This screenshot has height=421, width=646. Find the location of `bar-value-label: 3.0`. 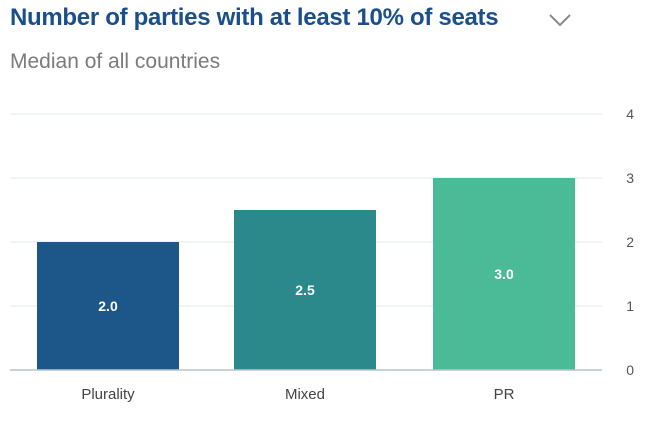

bar-value-label: 3.0 is located at coordinates (504, 274).